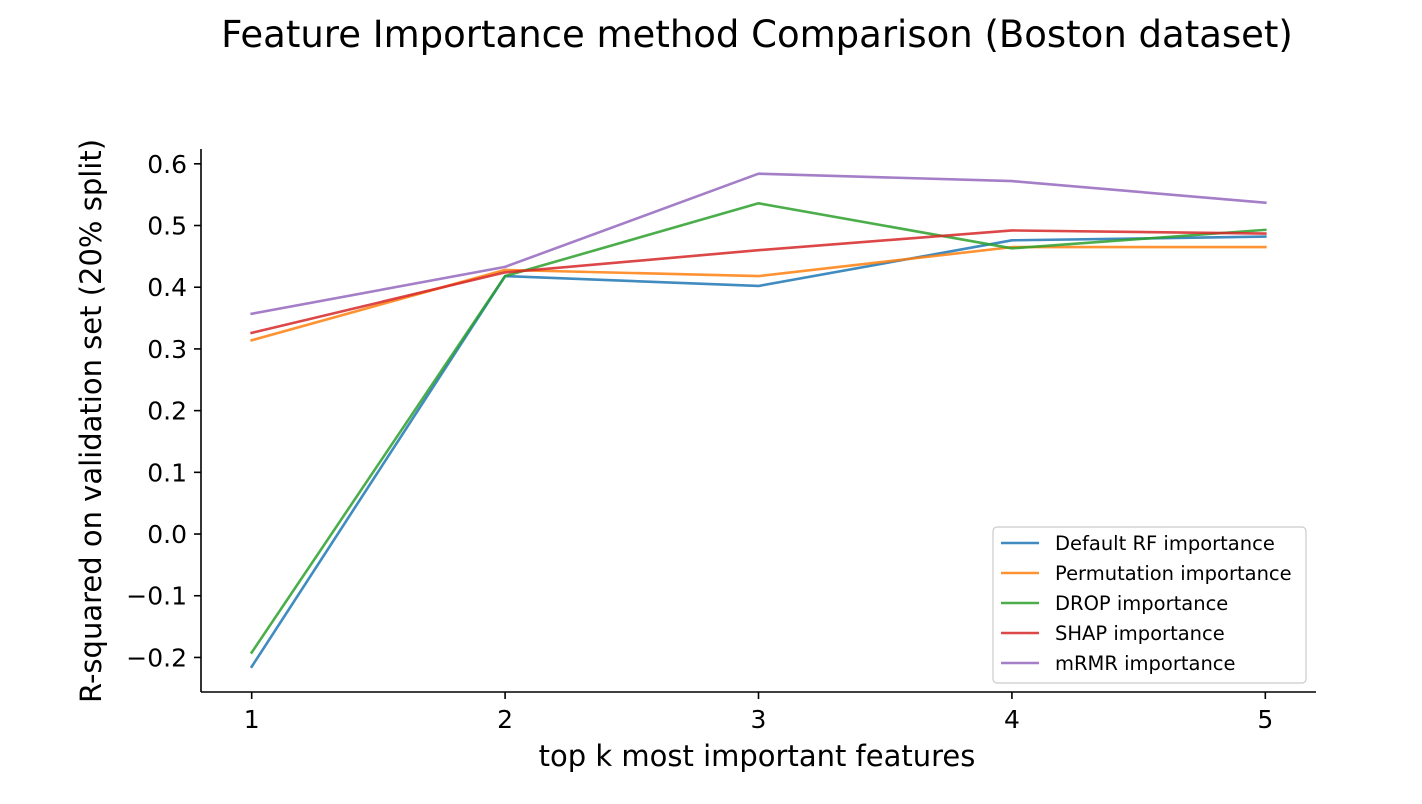 The image size is (1422, 804). What do you see at coordinates (167, 411) in the screenshot?
I see `y-tick-label: 0.2` at bounding box center [167, 411].